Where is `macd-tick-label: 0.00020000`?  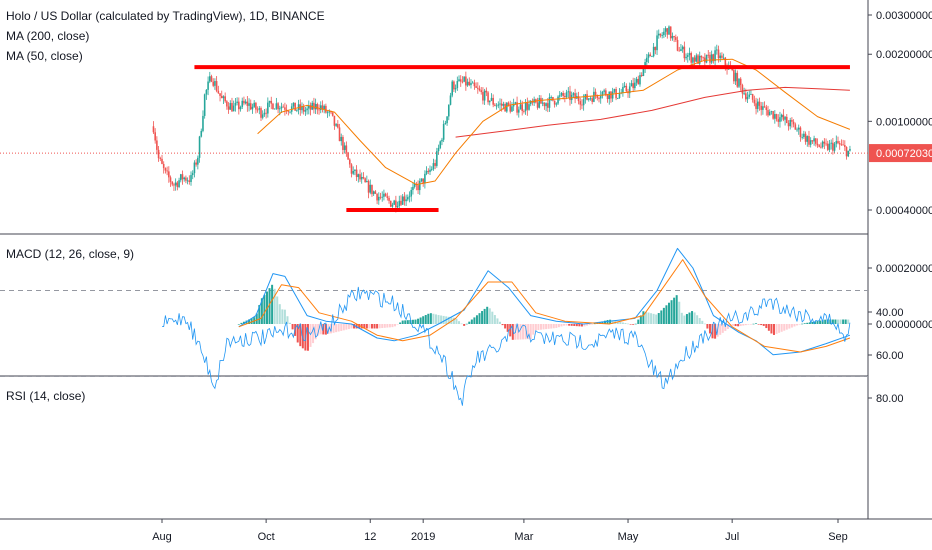 macd-tick-label: 0.00020000 is located at coordinates (904, 269).